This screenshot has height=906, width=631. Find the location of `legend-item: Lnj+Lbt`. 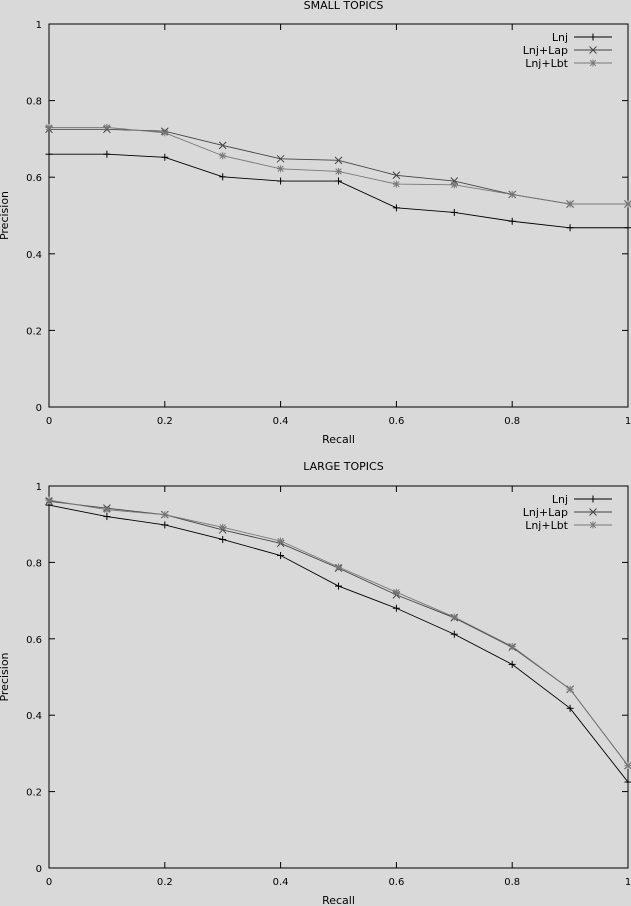

legend-item: Lnj+Lbt is located at coordinates (568, 63).